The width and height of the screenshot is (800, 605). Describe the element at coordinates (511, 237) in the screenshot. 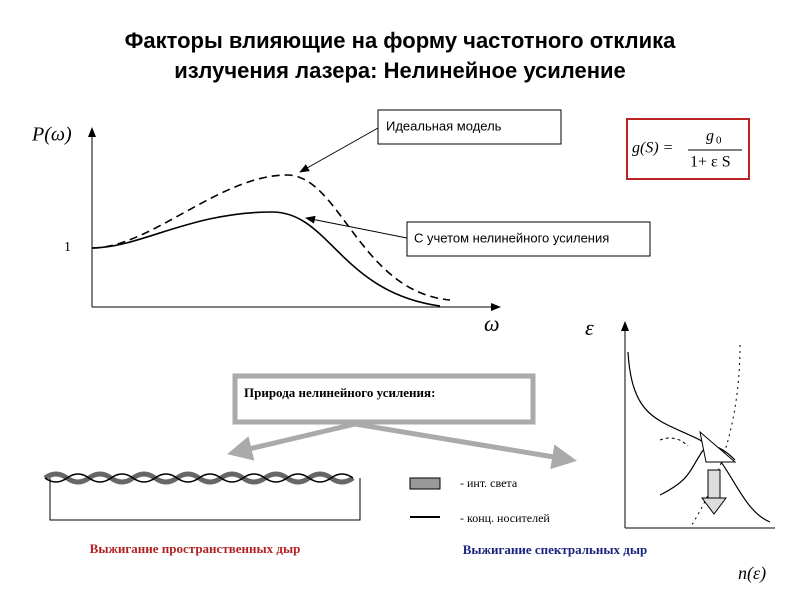

I see `nonlinear-label: С учетом нелинейного усиления` at that location.